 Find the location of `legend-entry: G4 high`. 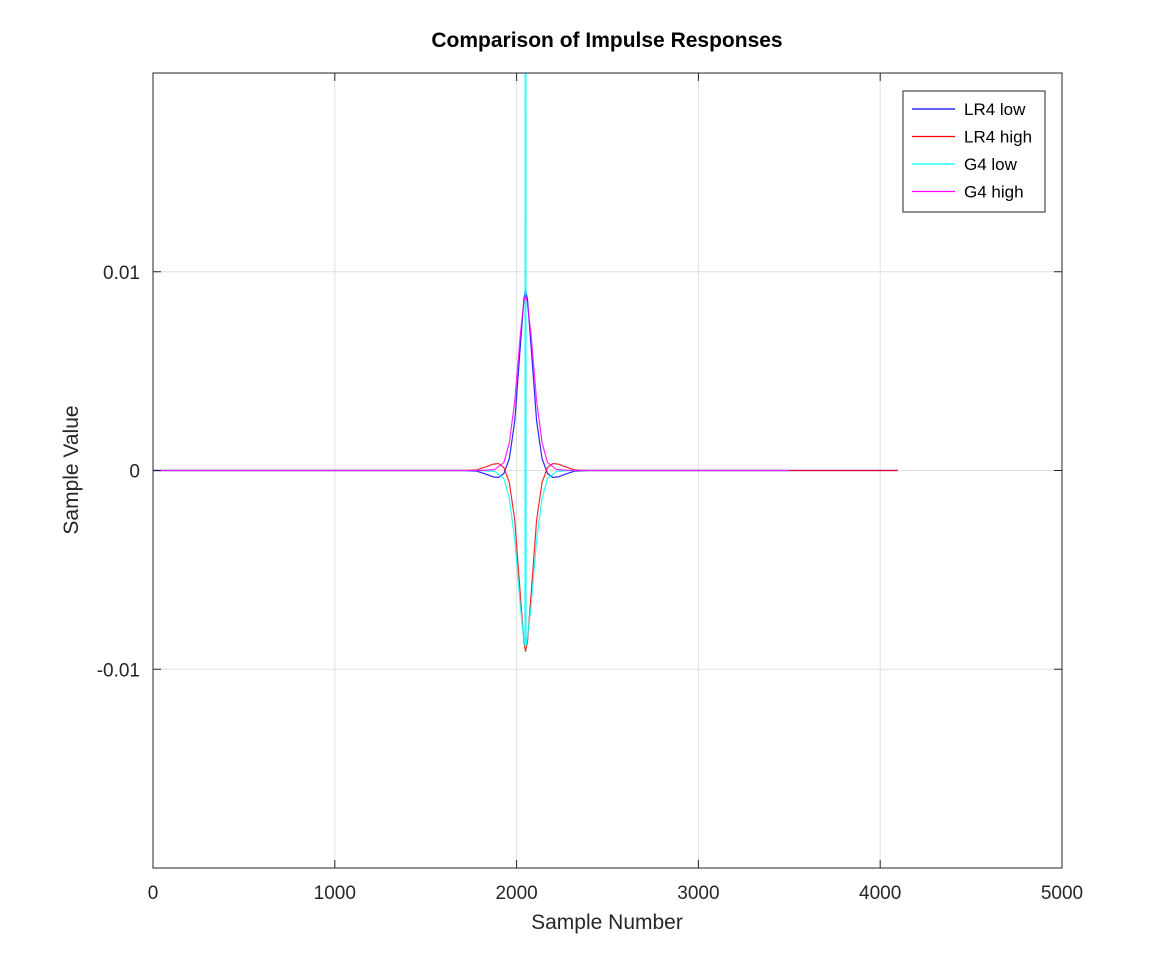

legend-entry: G4 high is located at coordinates (994, 192).